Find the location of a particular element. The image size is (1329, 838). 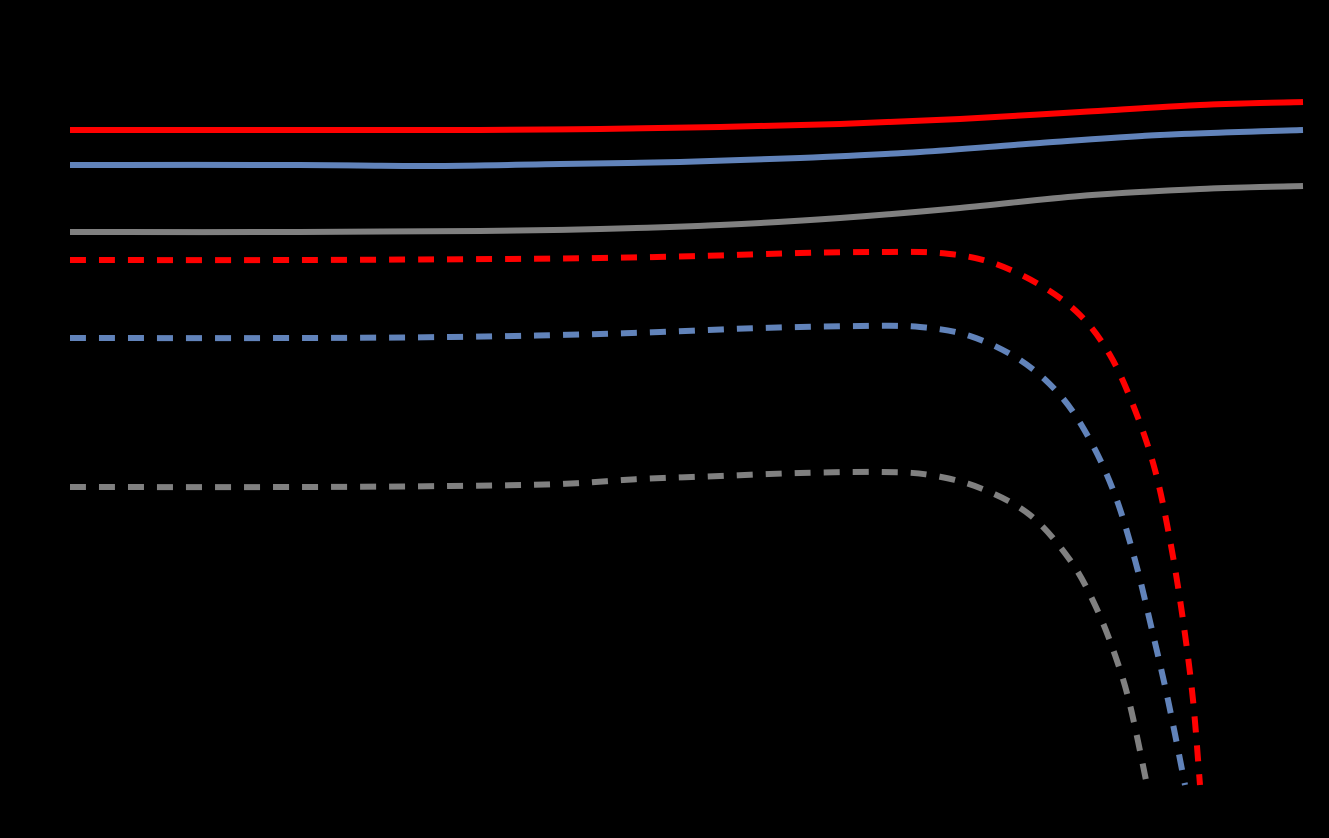

series-line-red-solid is located at coordinates (687, 116).